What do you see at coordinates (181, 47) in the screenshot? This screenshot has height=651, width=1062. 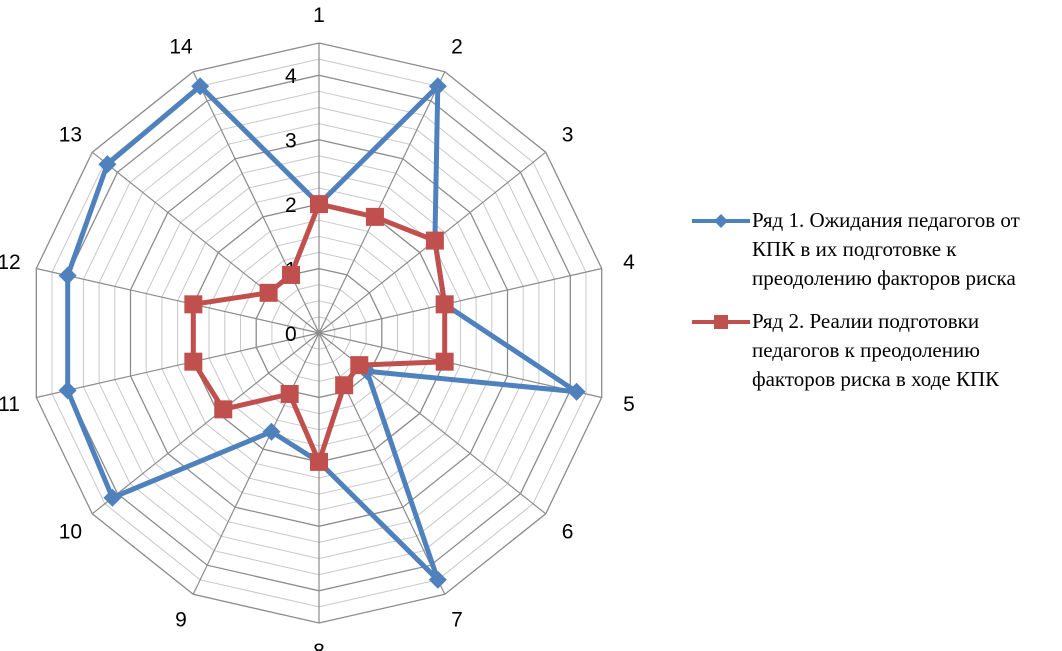 I see `category-label: 14` at bounding box center [181, 47].